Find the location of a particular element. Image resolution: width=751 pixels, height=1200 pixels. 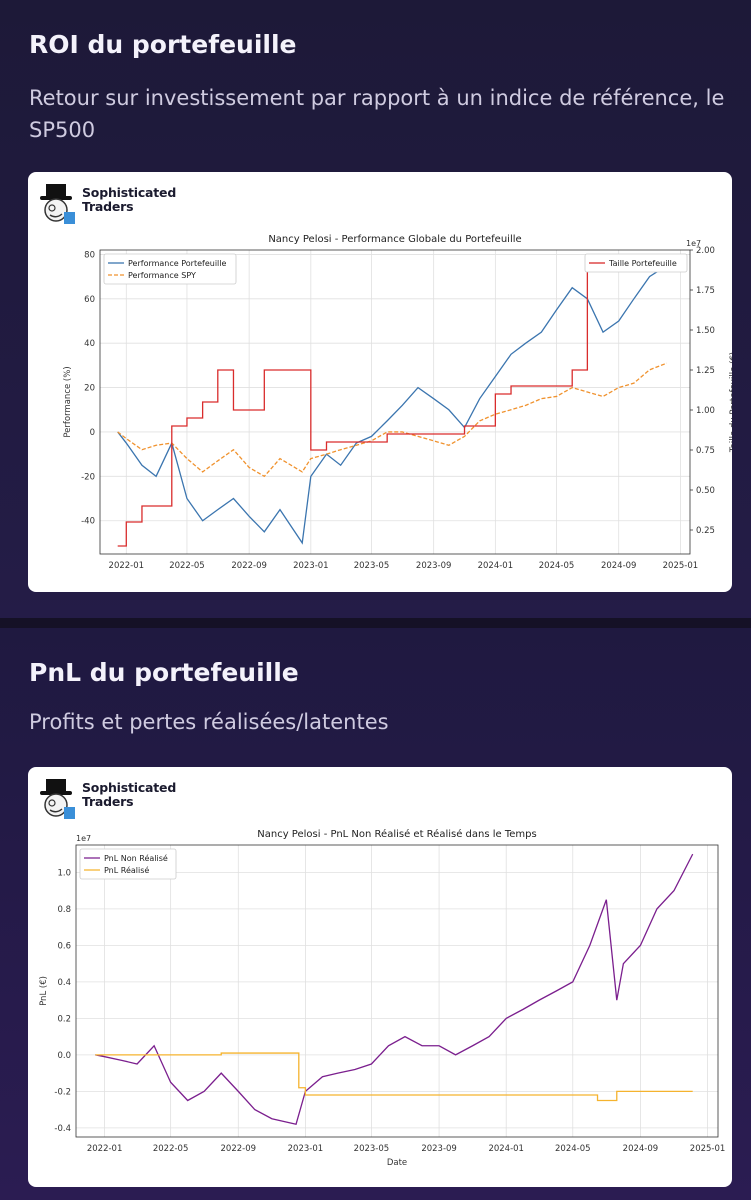

y-tick-label: 0.6 is located at coordinates (64, 946).